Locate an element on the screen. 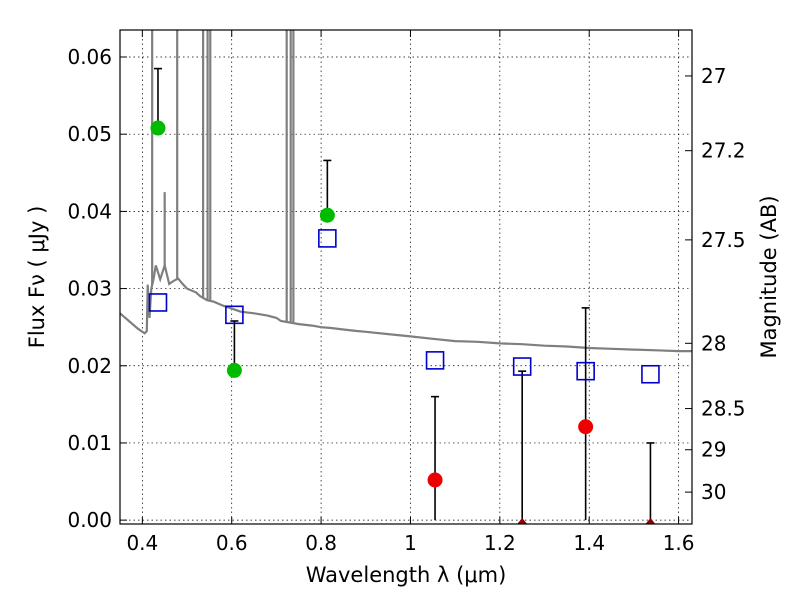 The width and height of the screenshot is (800, 600). y-tick-label: 0.03 is located at coordinates (89, 289).